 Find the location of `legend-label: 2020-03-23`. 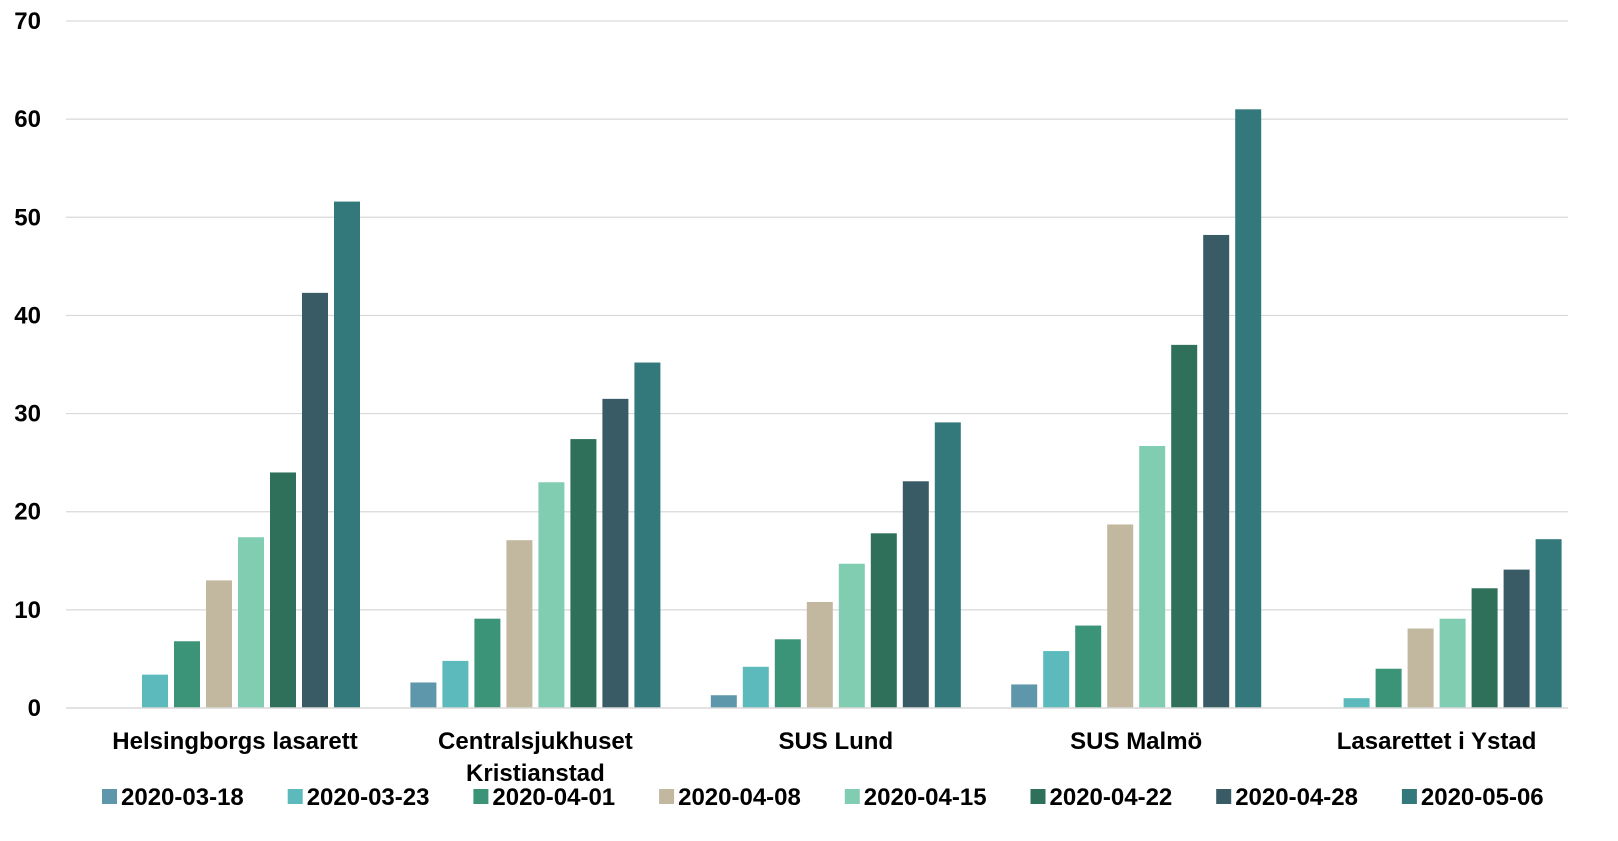

legend-label: 2020-03-23 is located at coordinates (368, 797).